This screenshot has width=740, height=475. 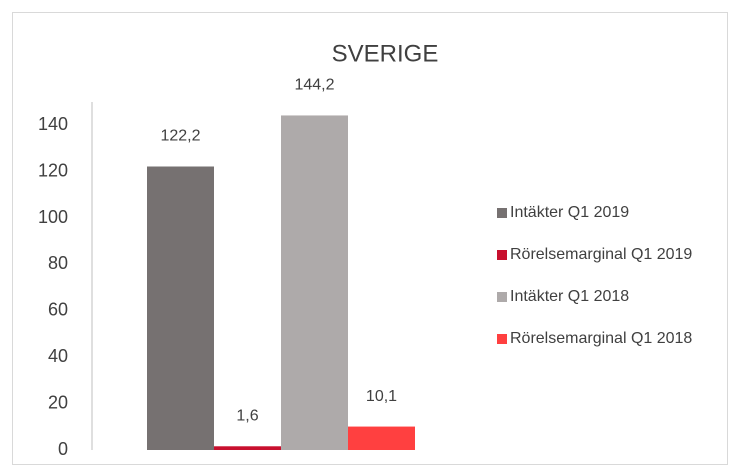 What do you see at coordinates (58, 402) in the screenshot?
I see `y-tick-label: 20` at bounding box center [58, 402].